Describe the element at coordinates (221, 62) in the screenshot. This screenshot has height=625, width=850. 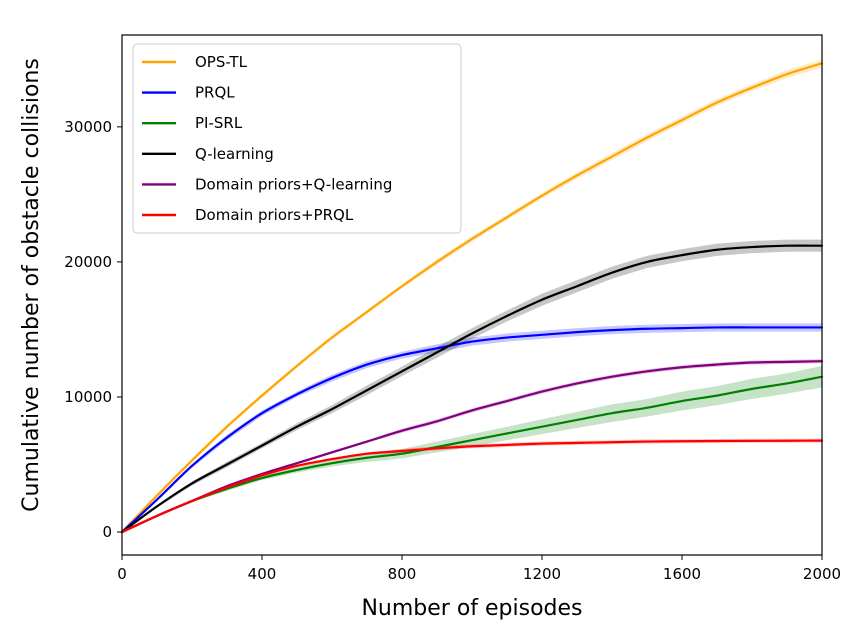
I see `legend-label-ops-tl: OPS-TL` at that location.